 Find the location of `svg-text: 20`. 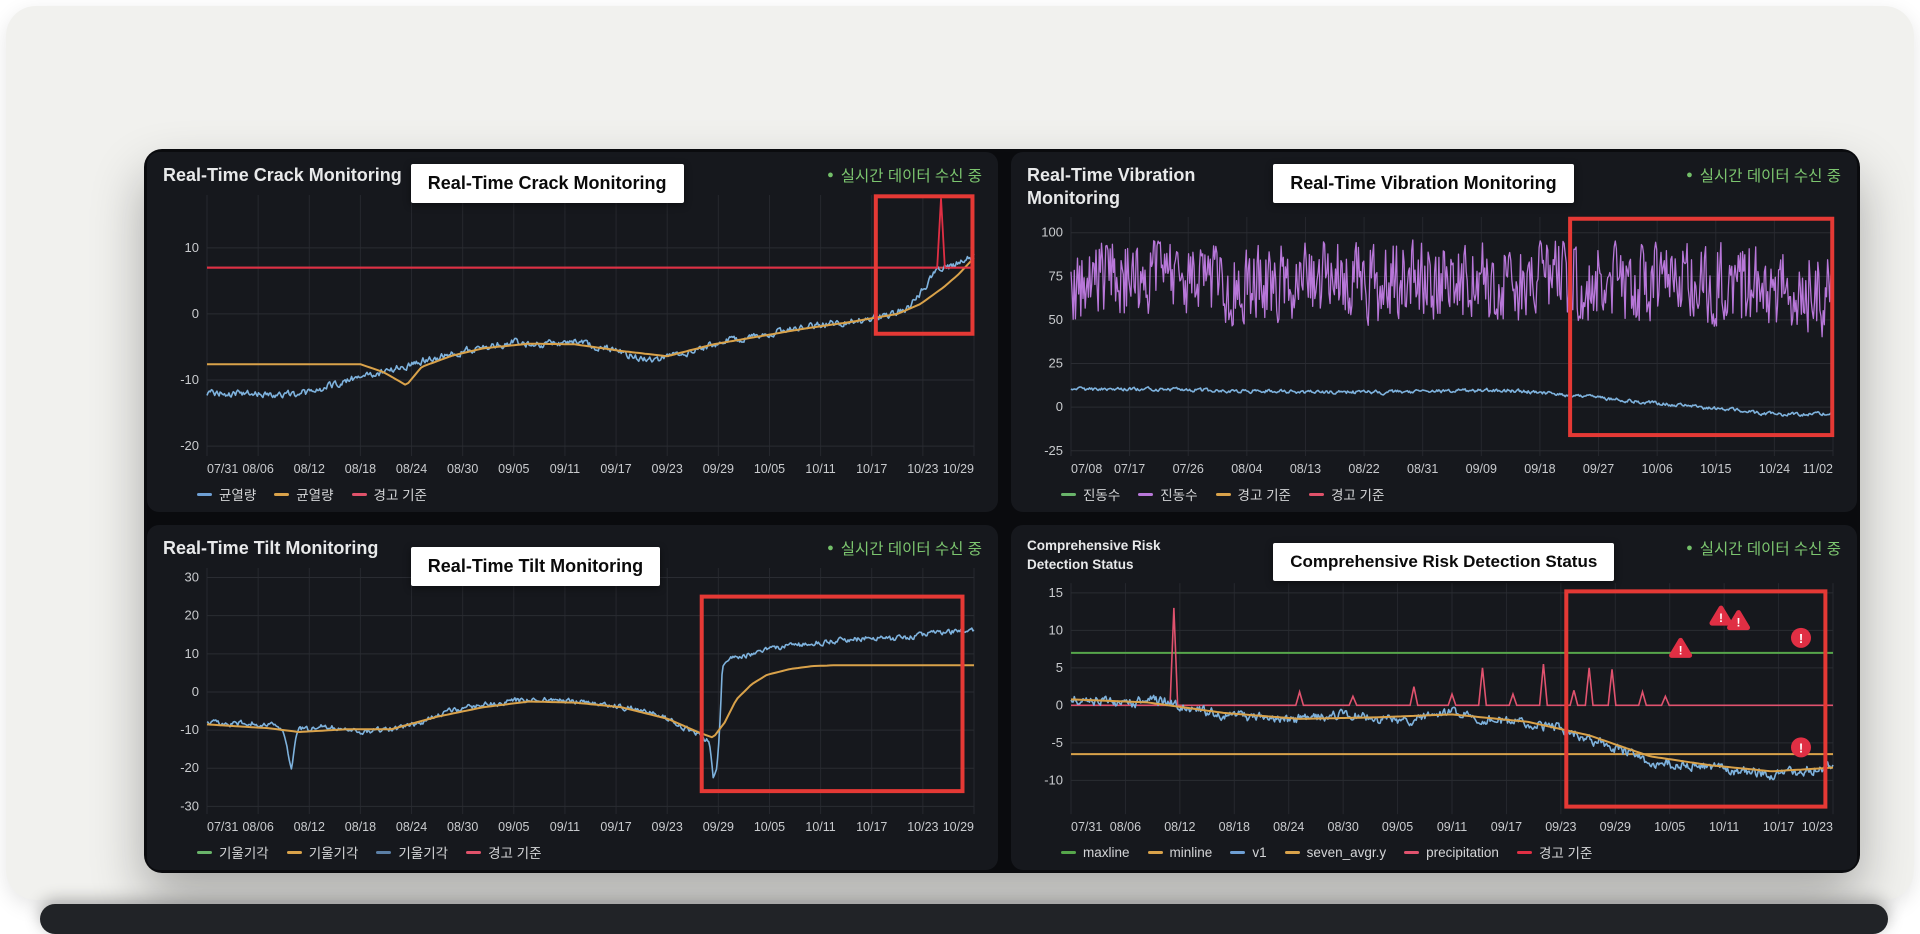

svg-text: 20 is located at coordinates (192, 615).